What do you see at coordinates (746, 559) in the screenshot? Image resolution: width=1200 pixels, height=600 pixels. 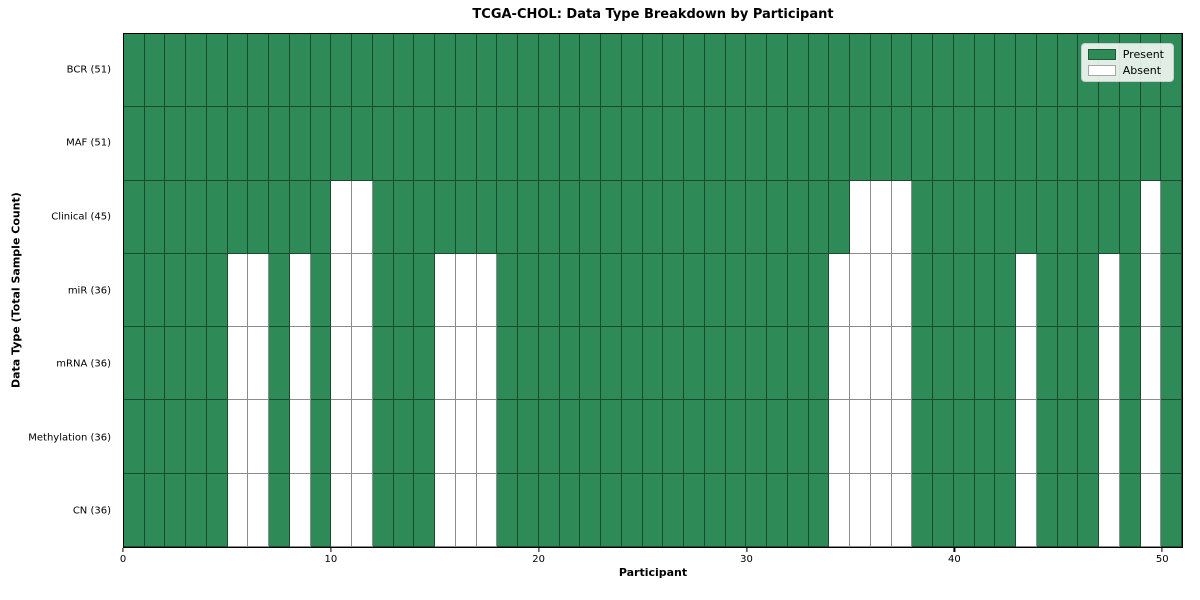 I see `x-tick-label: 30` at bounding box center [746, 559].